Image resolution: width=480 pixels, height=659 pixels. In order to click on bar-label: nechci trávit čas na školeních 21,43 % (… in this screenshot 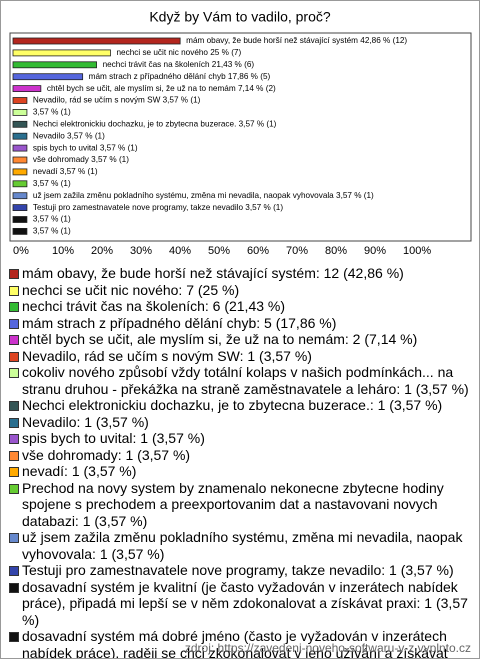, I will do `click(179, 64)`.